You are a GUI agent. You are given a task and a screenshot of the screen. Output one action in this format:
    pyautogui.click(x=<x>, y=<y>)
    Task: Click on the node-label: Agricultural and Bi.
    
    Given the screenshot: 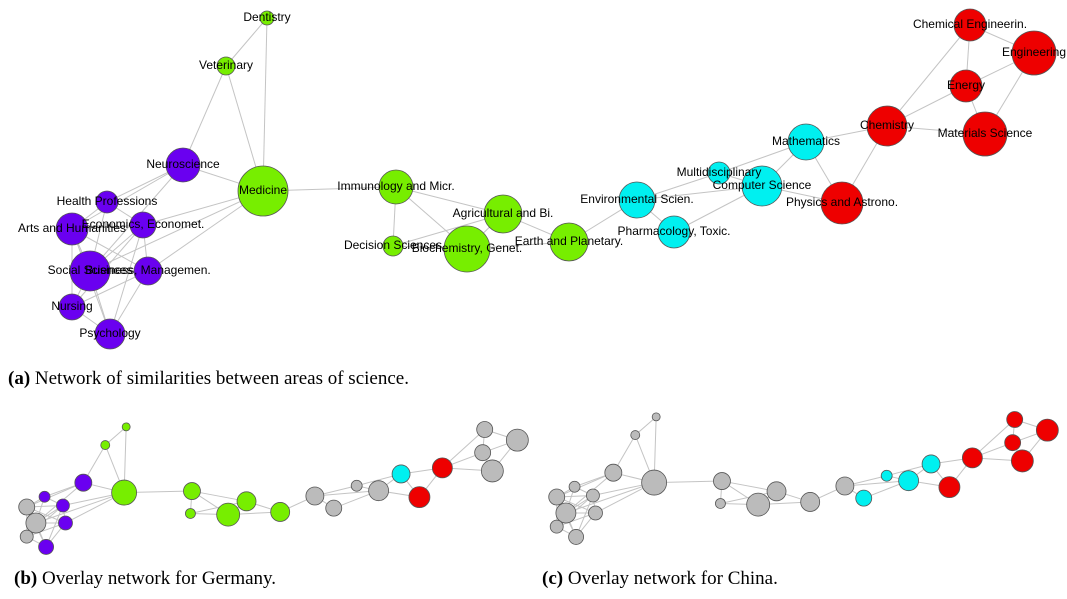 What is the action you would take?
    pyautogui.click(x=503, y=213)
    